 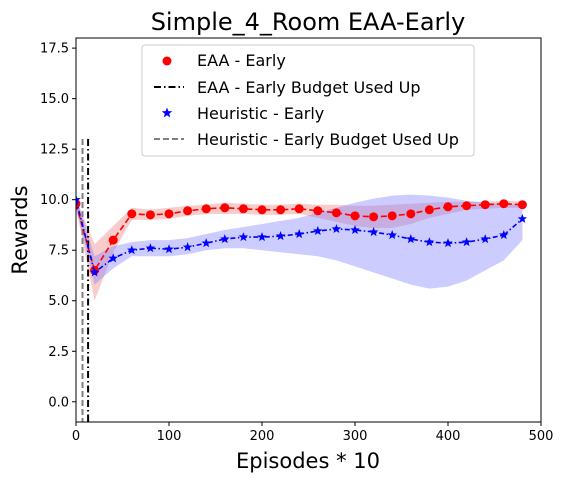 I want to click on y-tick-label: 2.5, so click(x=58, y=352).